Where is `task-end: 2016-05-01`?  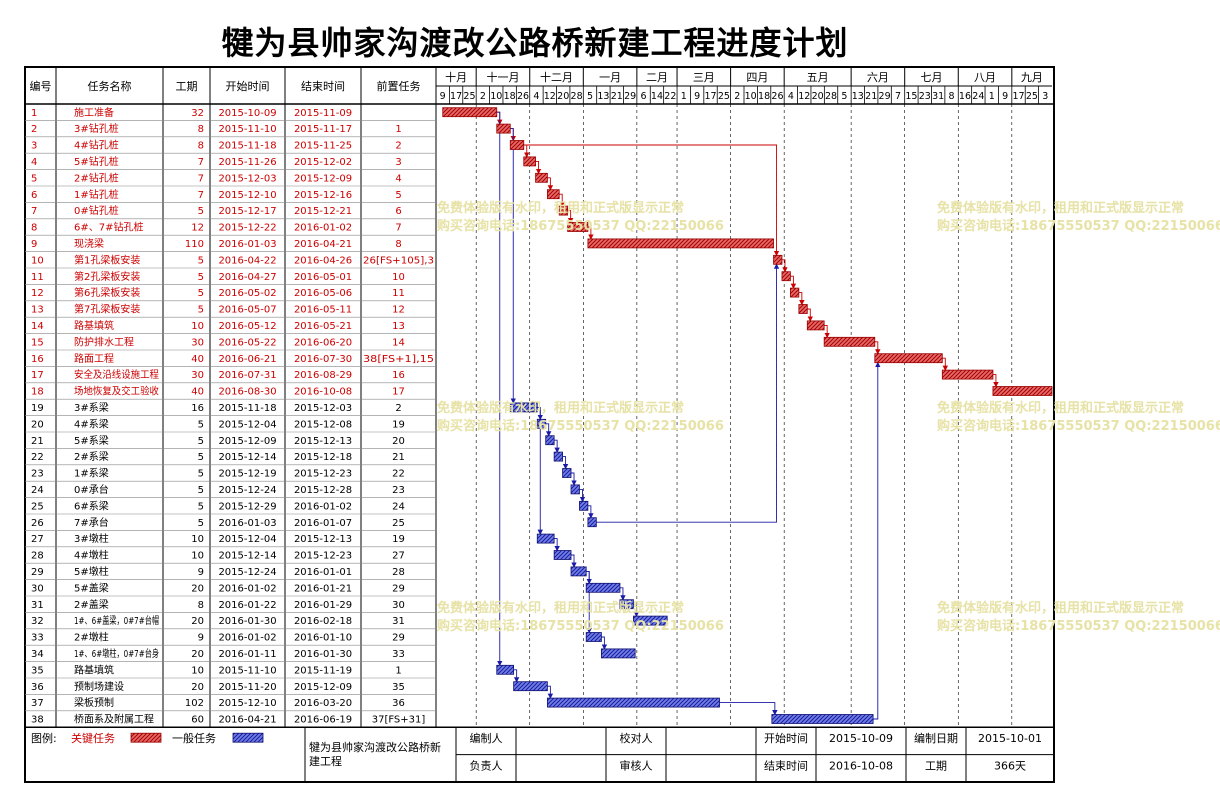 task-end: 2016-05-01 is located at coordinates (323, 277).